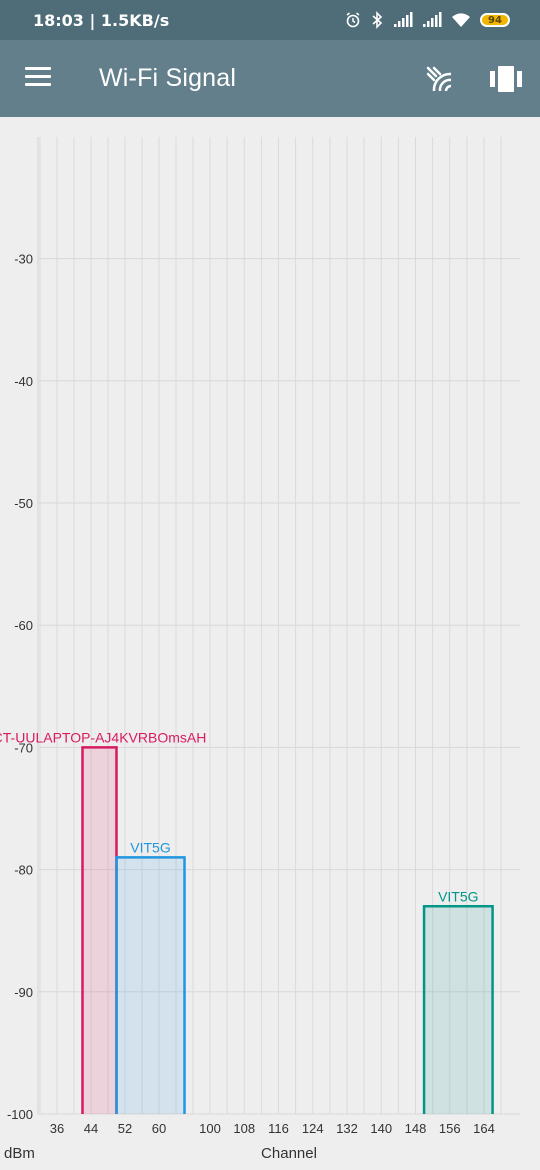  I want to click on battery-level: 94, so click(495, 20).